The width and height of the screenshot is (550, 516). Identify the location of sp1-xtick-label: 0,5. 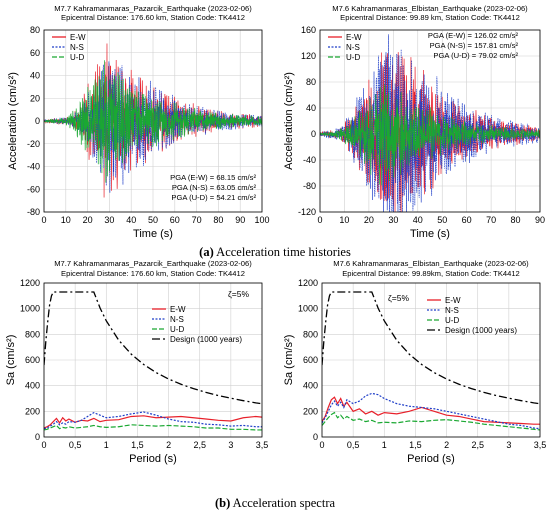
(75, 445).